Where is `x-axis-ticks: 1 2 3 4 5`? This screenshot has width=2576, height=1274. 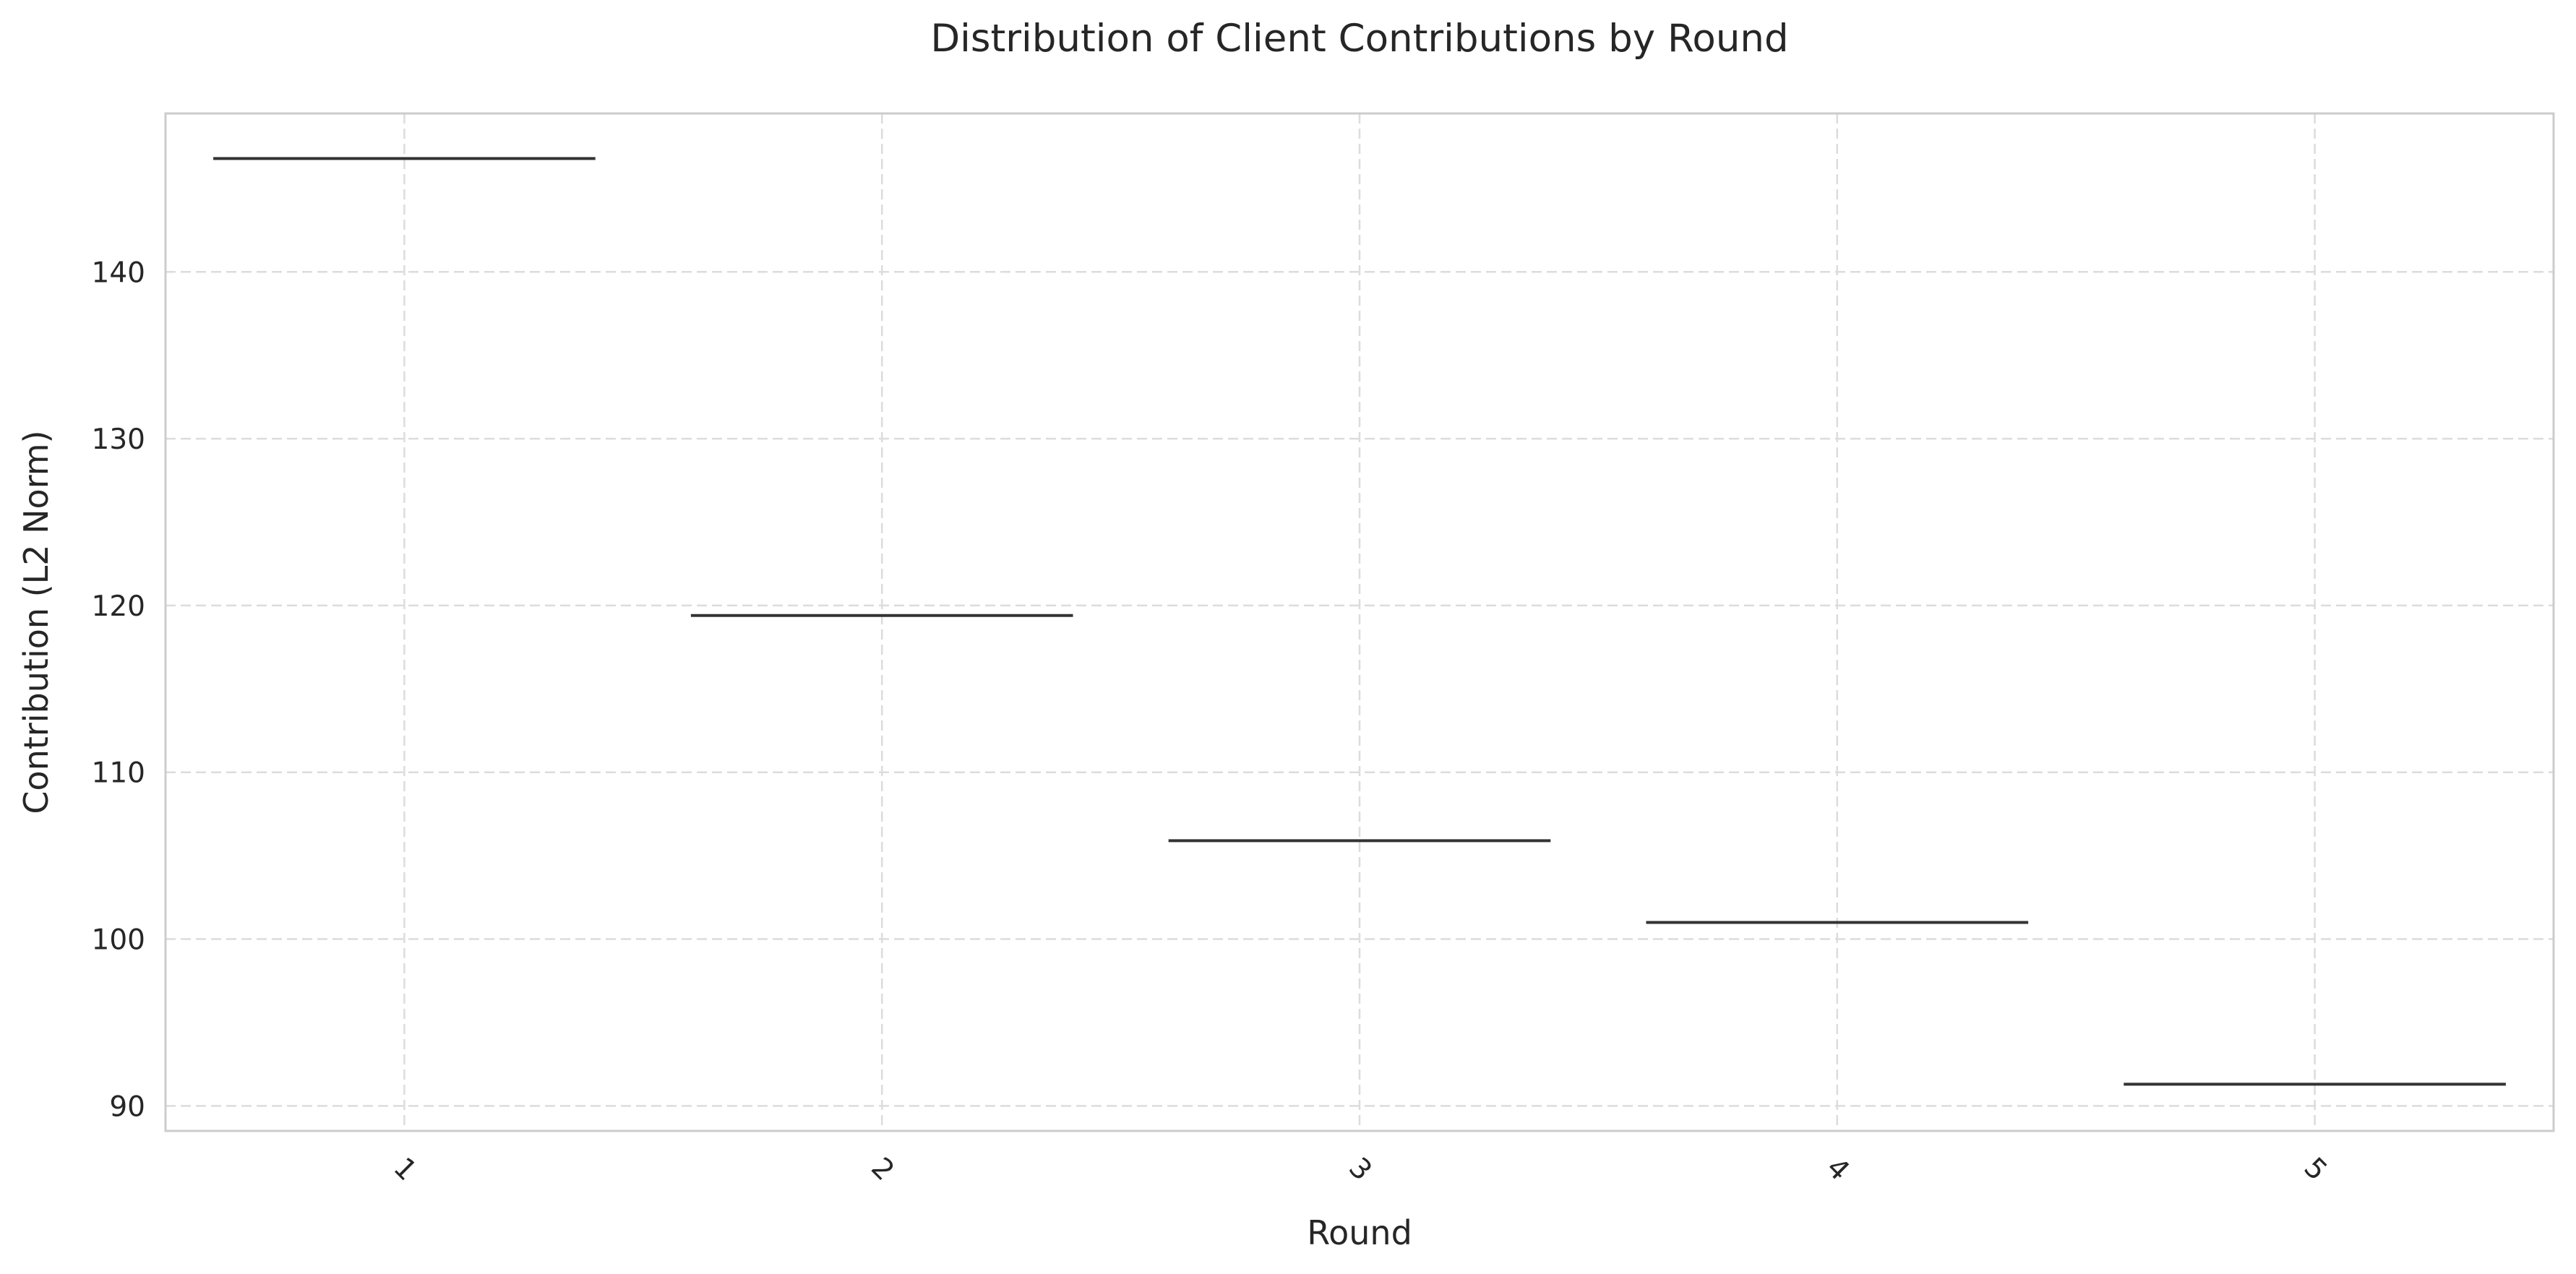 x-axis-ticks: 1 2 3 4 5 is located at coordinates (1361, 1169).